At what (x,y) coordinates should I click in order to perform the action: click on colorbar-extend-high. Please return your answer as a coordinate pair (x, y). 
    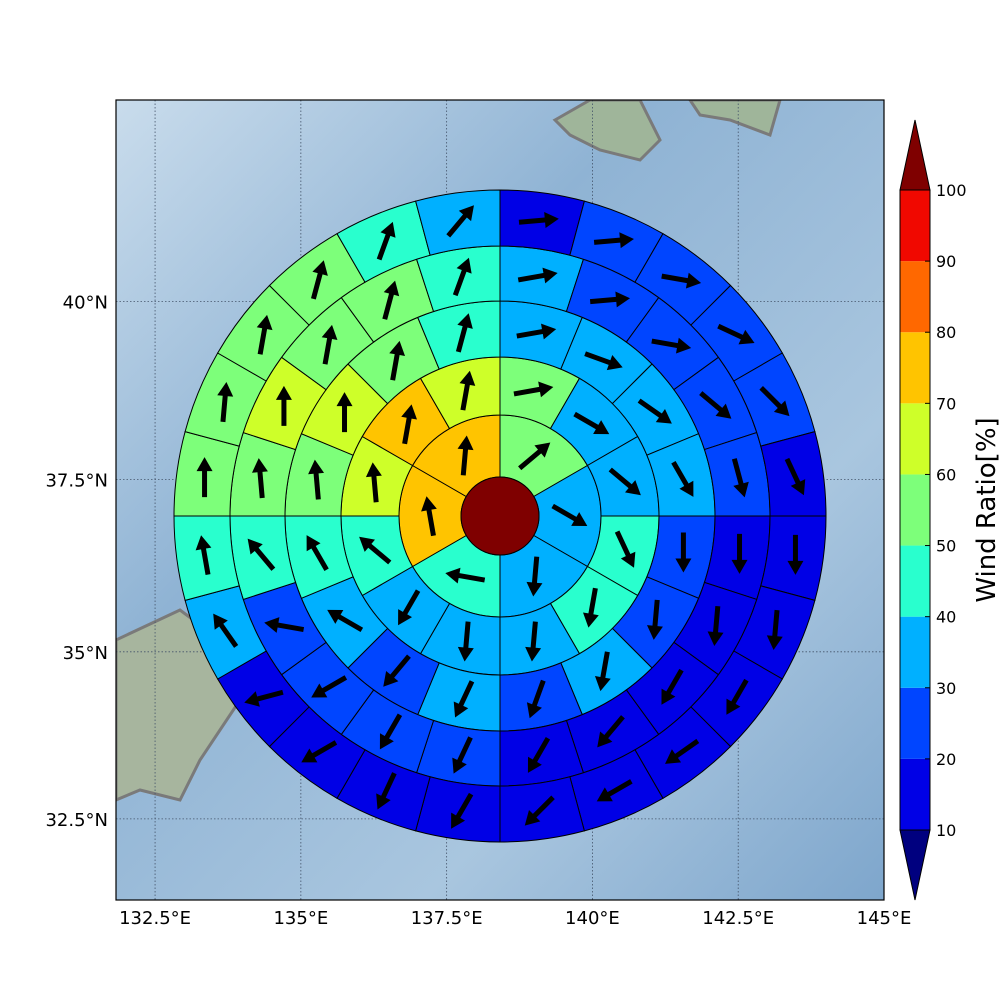
    Looking at the image, I should click on (915, 155).